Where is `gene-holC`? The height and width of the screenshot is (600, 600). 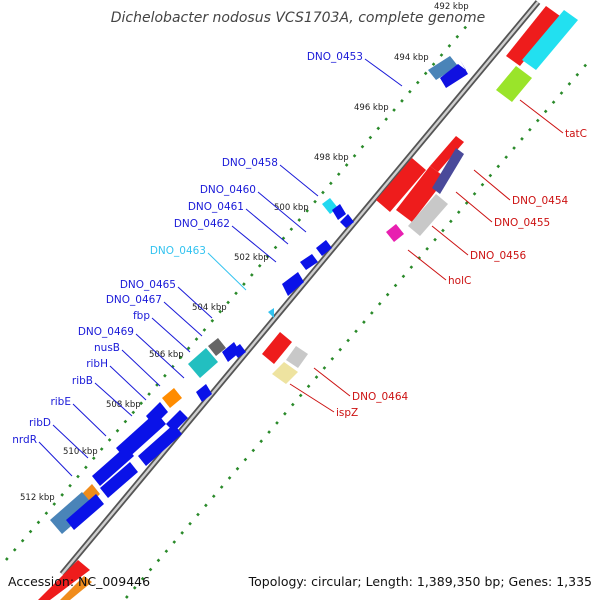 gene-holC is located at coordinates (395, 233).